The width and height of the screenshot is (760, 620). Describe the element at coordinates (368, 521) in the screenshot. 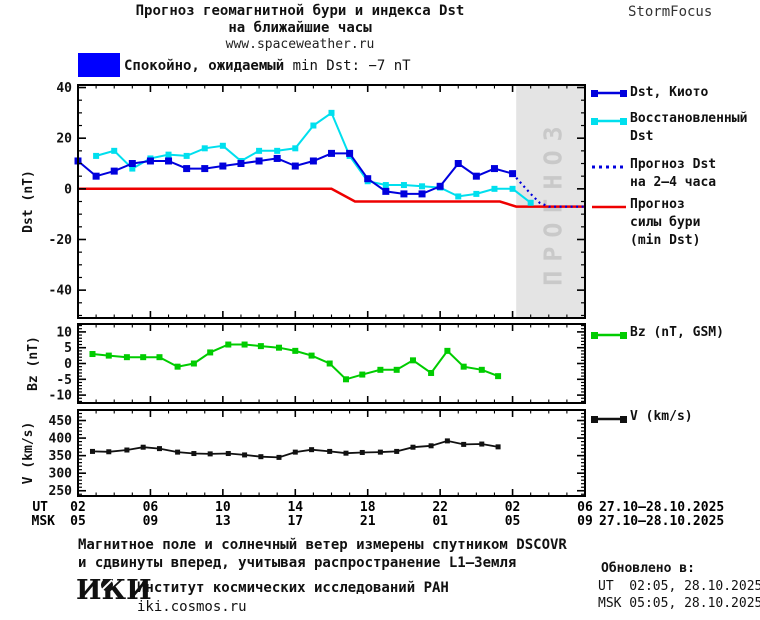

I see `svg-text: 21` at that location.